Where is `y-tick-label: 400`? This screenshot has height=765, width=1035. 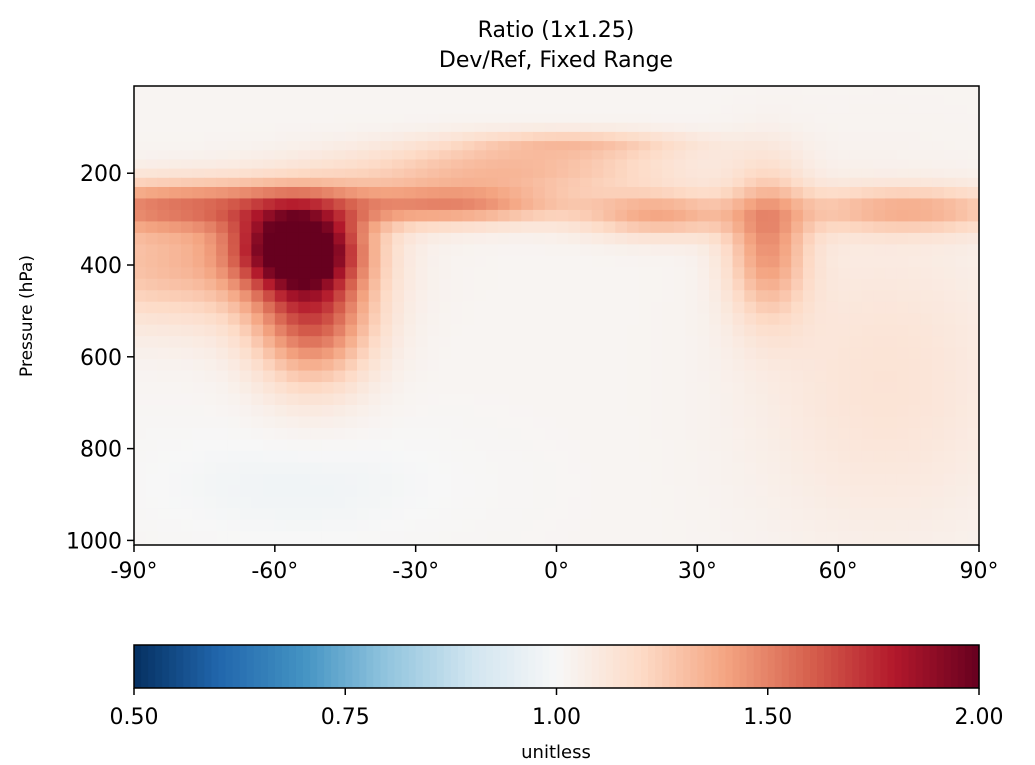
y-tick-label: 400 is located at coordinates (101, 266).